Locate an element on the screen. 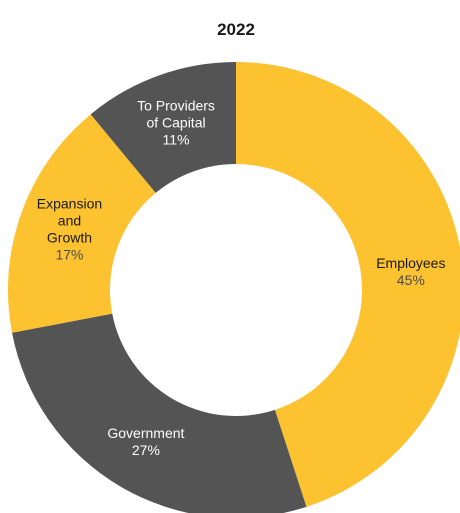 This screenshot has height=513, width=460. slice-label-employees: Employees 45% is located at coordinates (410, 271).